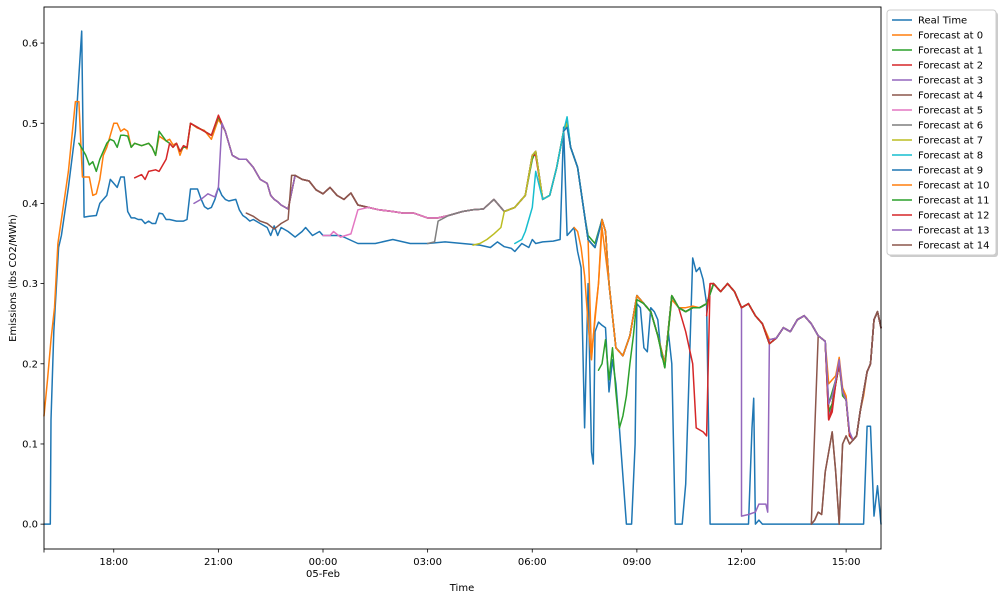 The width and height of the screenshot is (1000, 604). I want to click on y-tick-label: 0.6, so click(30, 44).